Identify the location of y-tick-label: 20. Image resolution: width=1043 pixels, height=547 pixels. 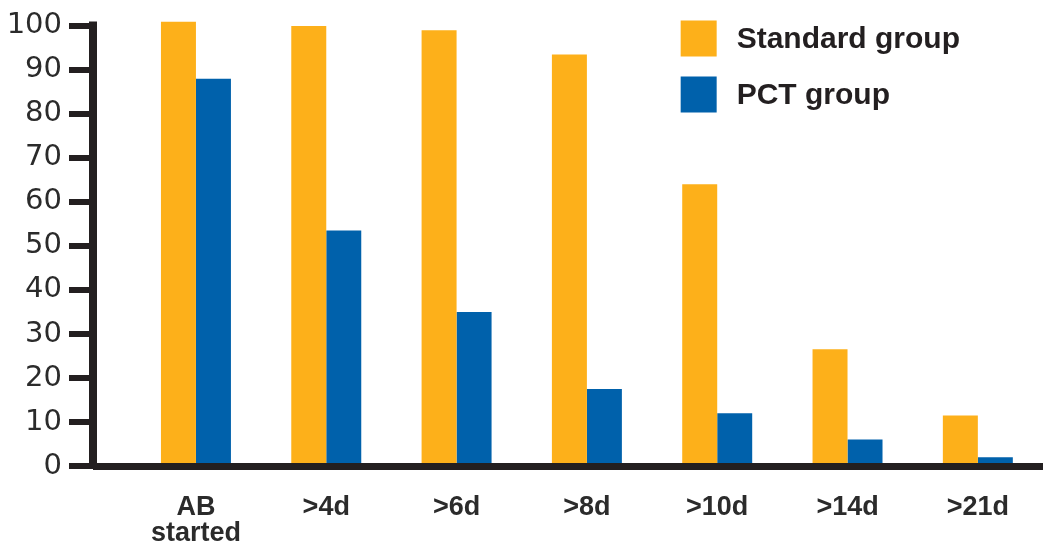
(43, 375).